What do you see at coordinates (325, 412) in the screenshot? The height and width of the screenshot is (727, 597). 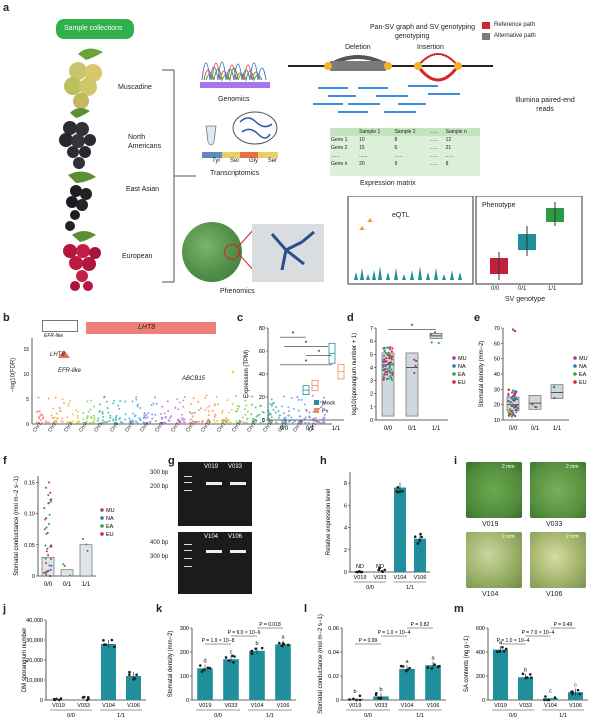 I see `legend-label: Pv` at bounding box center [325, 412].